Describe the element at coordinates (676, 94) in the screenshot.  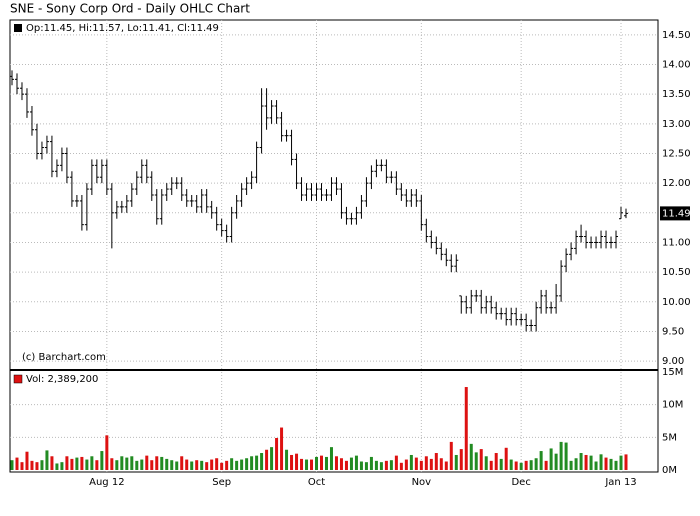
I see `y-tick-label: 13.50` at that location.